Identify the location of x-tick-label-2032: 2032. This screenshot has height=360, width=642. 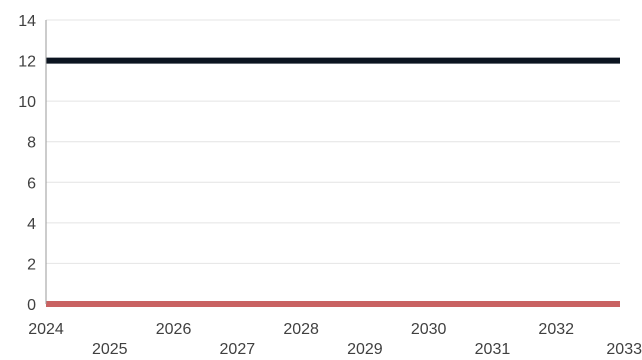
(556, 329).